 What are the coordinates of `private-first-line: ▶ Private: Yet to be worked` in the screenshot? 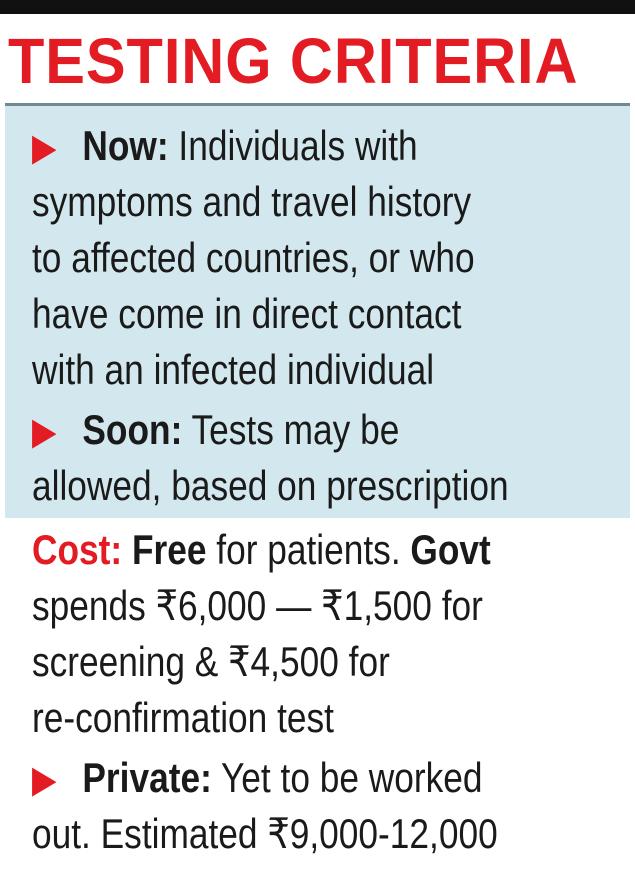 It's located at (257, 779).